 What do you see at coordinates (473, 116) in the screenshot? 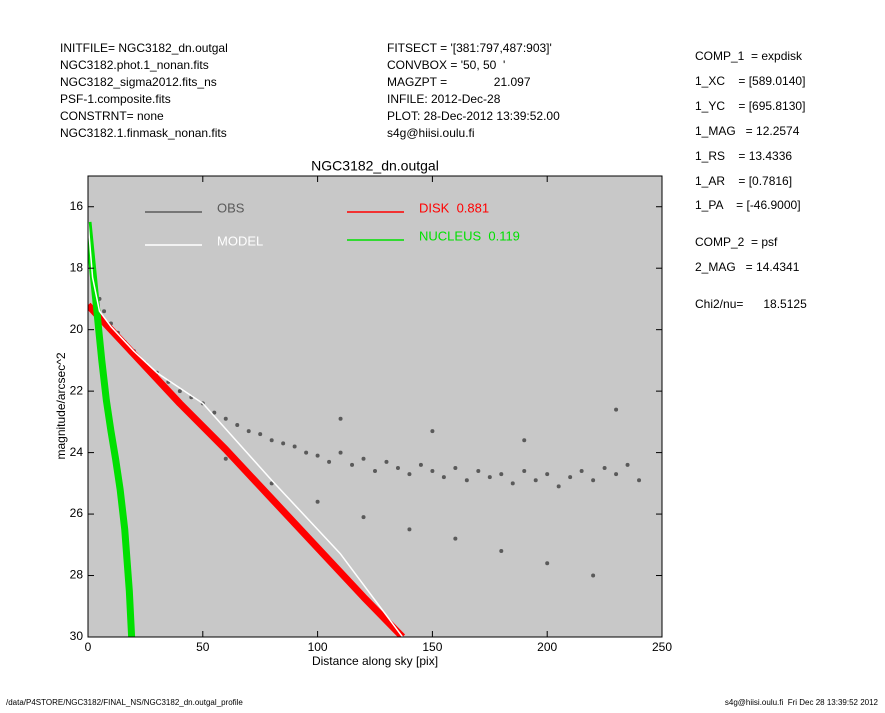
I see `header-info: PLOT: 28-Dec-2012 13:39:52.00` at bounding box center [473, 116].